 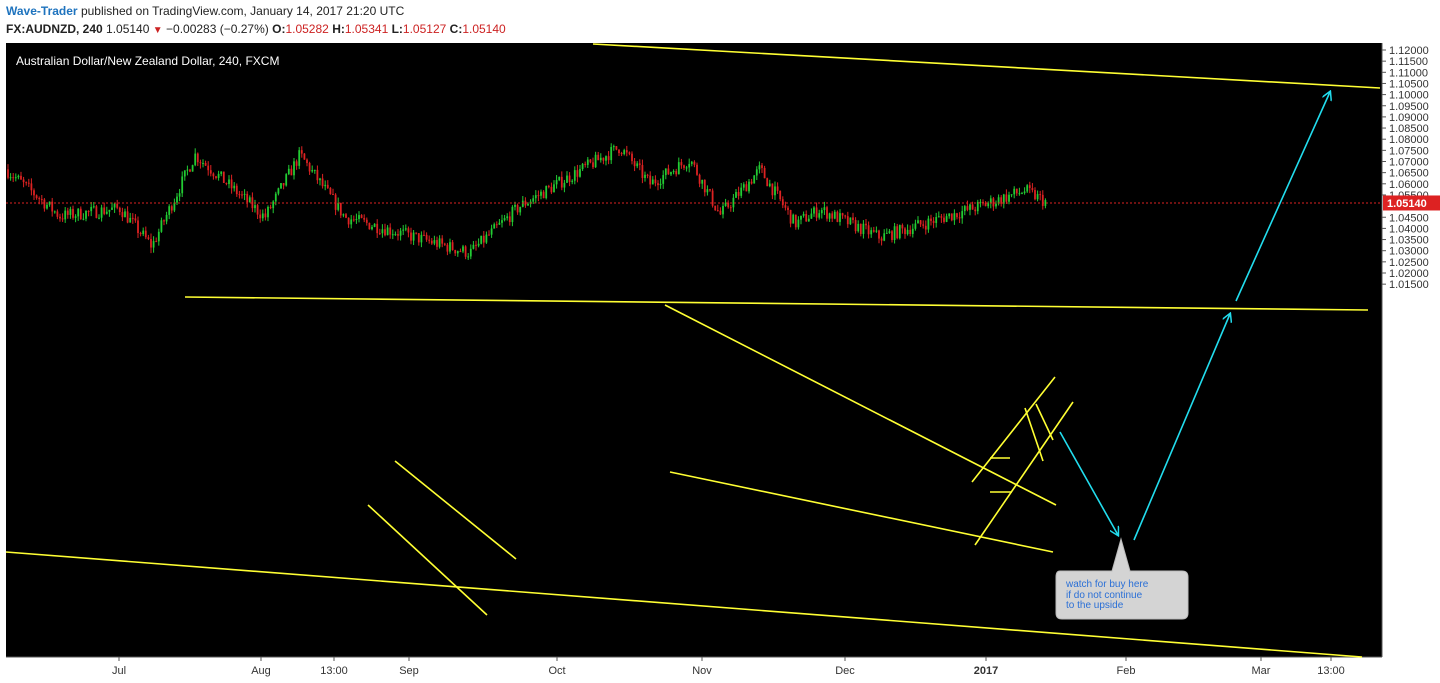 I want to click on high-value: 1.05341, so click(x=366, y=29).